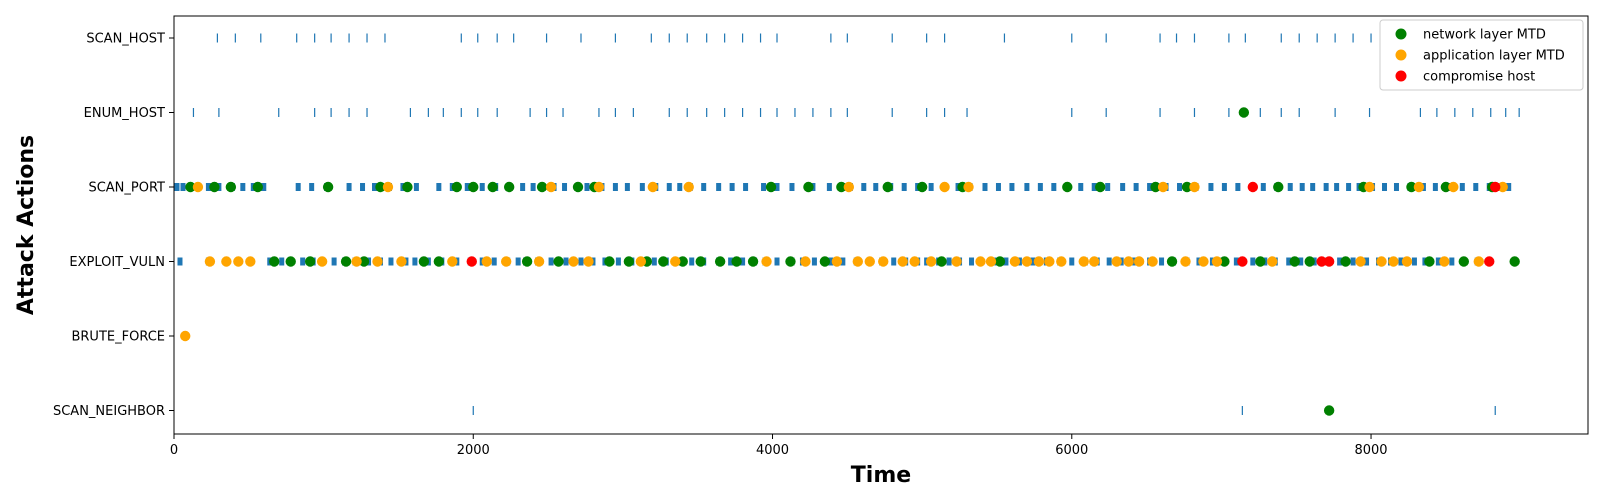  Describe the element at coordinates (1370, 450) in the screenshot. I see `x-tick-label: 8000` at that location.